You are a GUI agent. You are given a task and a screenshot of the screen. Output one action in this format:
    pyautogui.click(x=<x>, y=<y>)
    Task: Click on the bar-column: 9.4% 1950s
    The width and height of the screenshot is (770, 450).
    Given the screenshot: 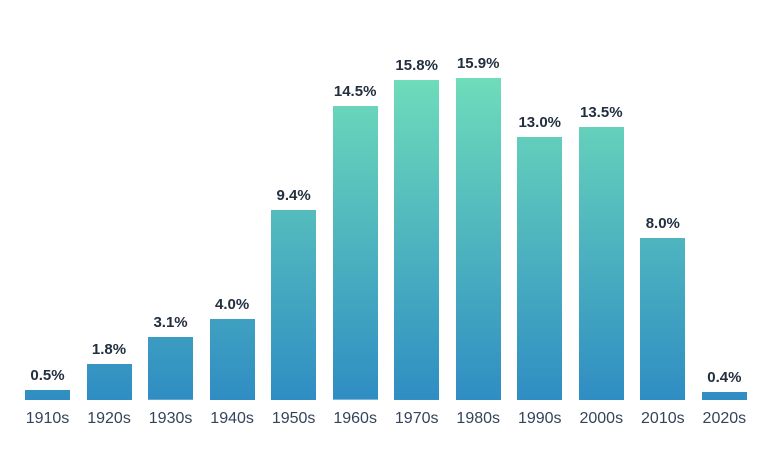 What is the action you would take?
    pyautogui.click(x=294, y=318)
    